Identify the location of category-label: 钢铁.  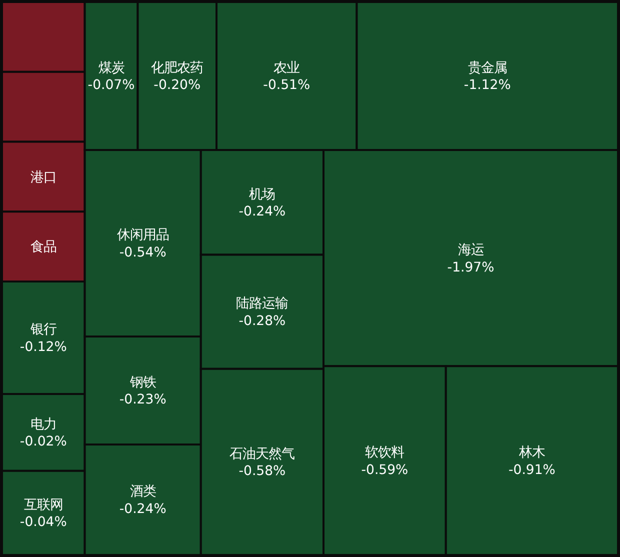
(142, 382).